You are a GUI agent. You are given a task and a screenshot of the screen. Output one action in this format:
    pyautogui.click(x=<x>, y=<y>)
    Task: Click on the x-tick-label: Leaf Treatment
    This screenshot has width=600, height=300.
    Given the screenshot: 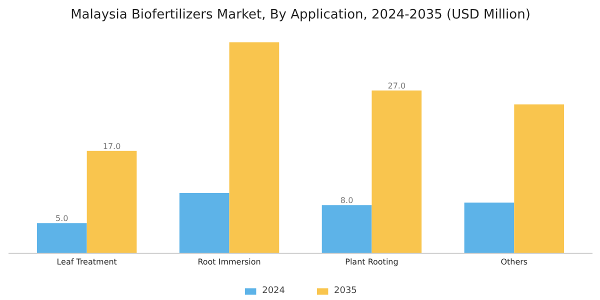 What is the action you would take?
    pyautogui.click(x=86, y=261)
    